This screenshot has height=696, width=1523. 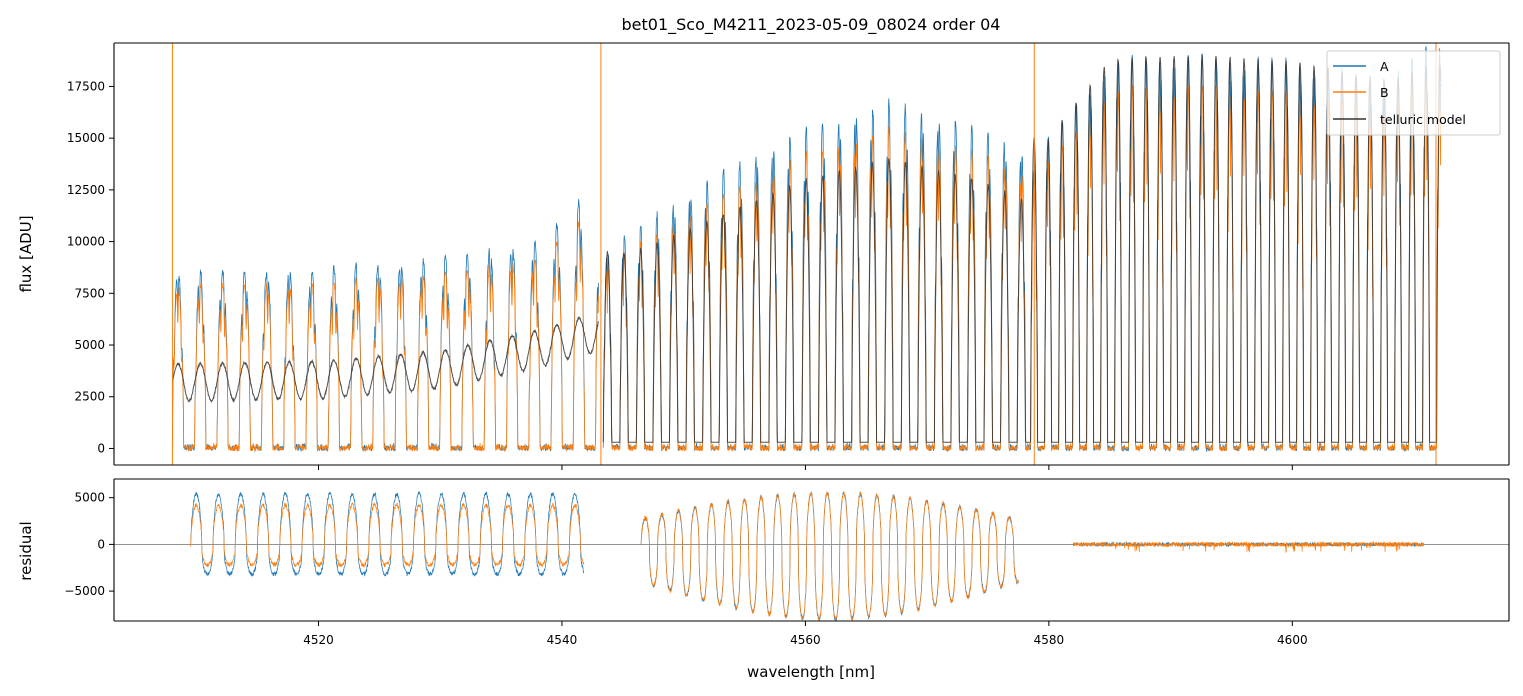 I want to click on residual-b-line-seg1, so click(x=829, y=555).